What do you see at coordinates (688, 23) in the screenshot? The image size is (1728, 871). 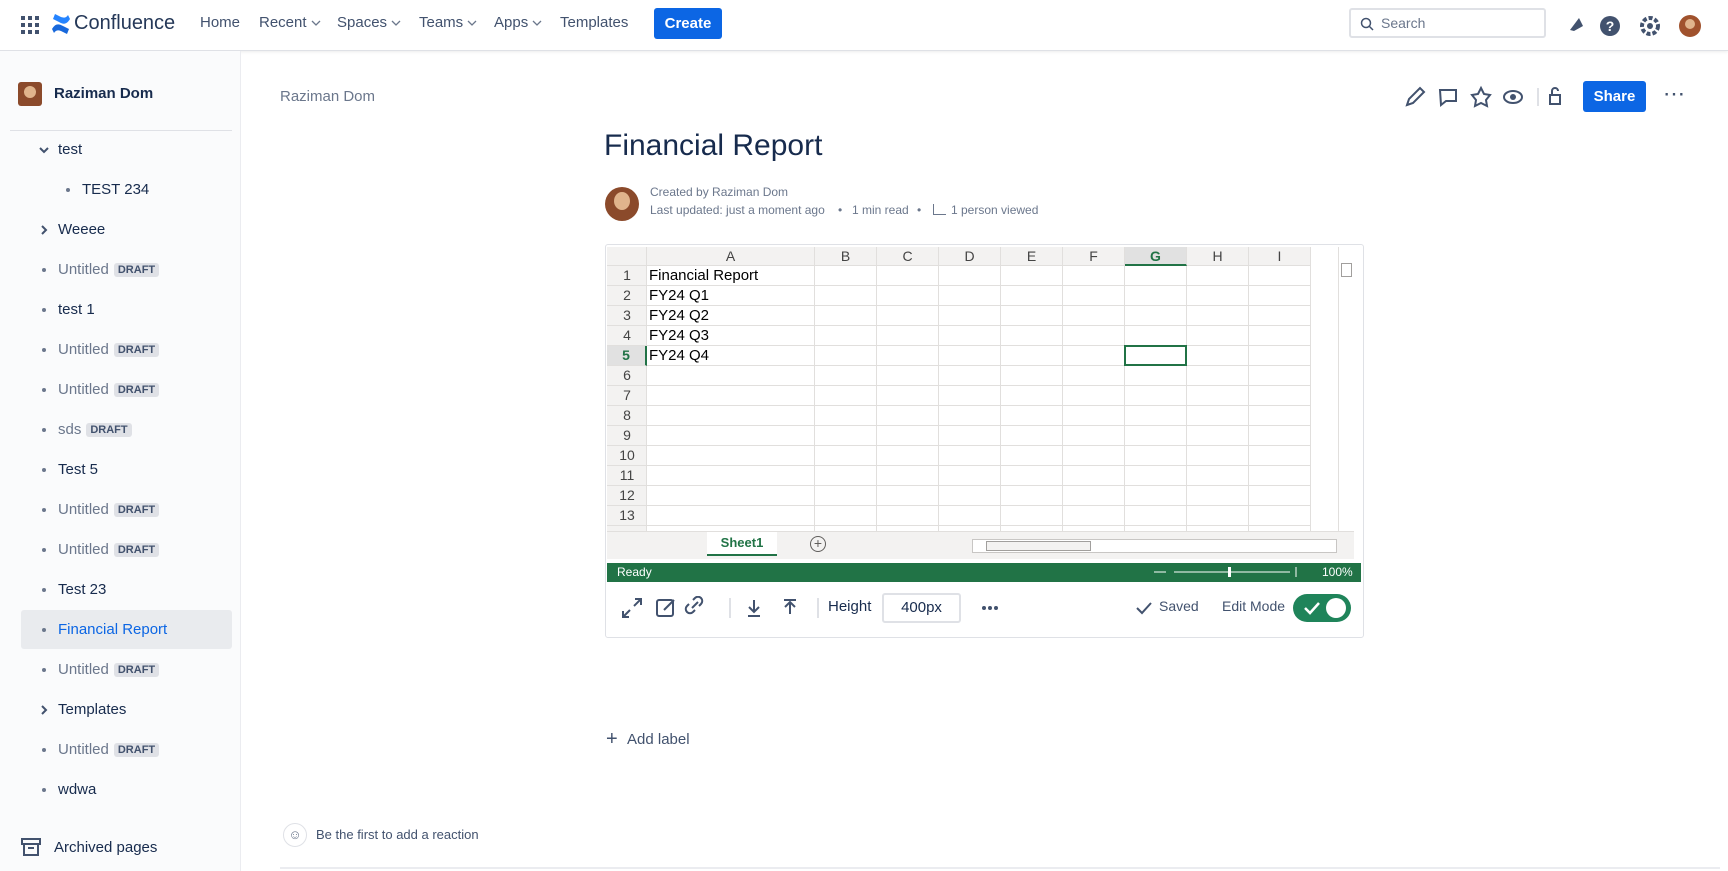 I see `create-button: Create` at bounding box center [688, 23].